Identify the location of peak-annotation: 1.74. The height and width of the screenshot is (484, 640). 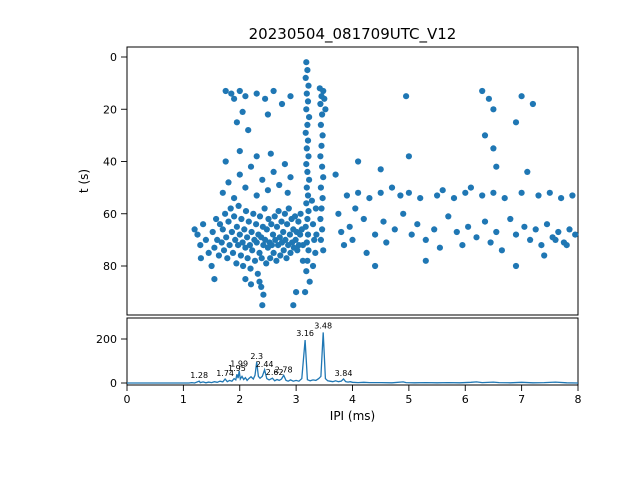
(225, 373).